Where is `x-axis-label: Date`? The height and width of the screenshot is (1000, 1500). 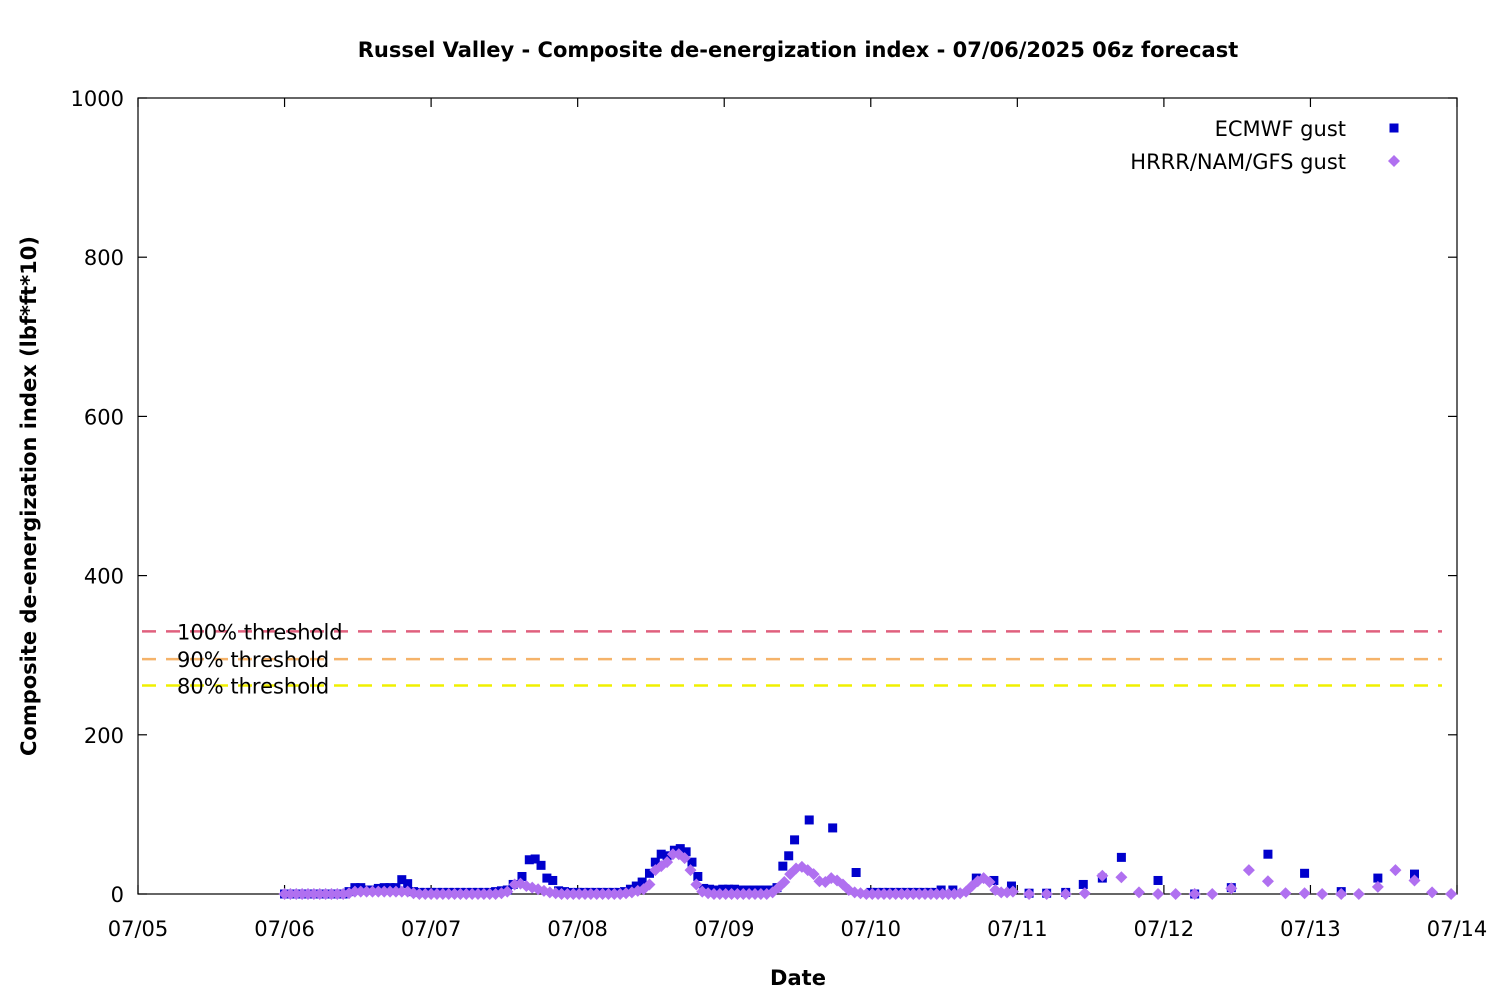 x-axis-label: Date is located at coordinates (798, 978).